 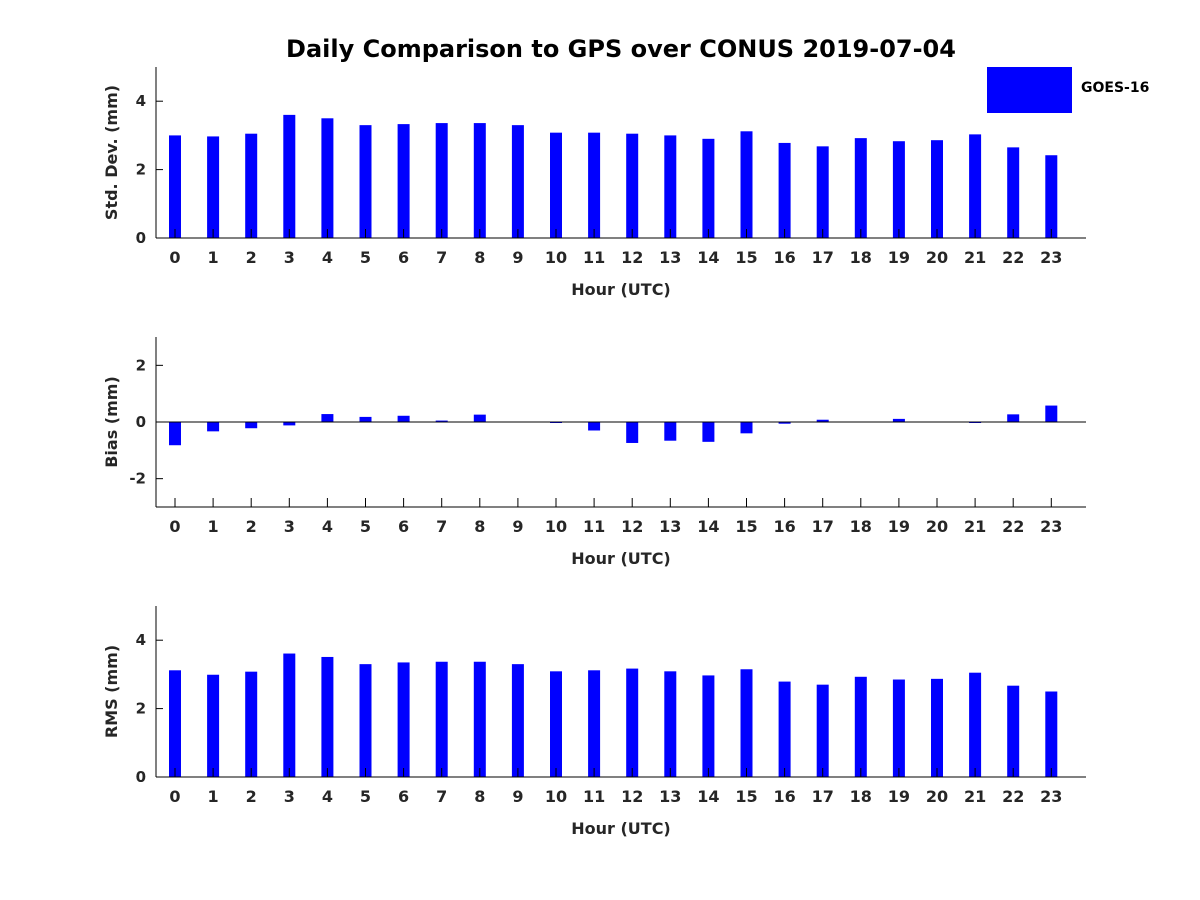 What do you see at coordinates (111, 152) in the screenshot?
I see `y-axis-label: Std. Dev. (mm)` at bounding box center [111, 152].